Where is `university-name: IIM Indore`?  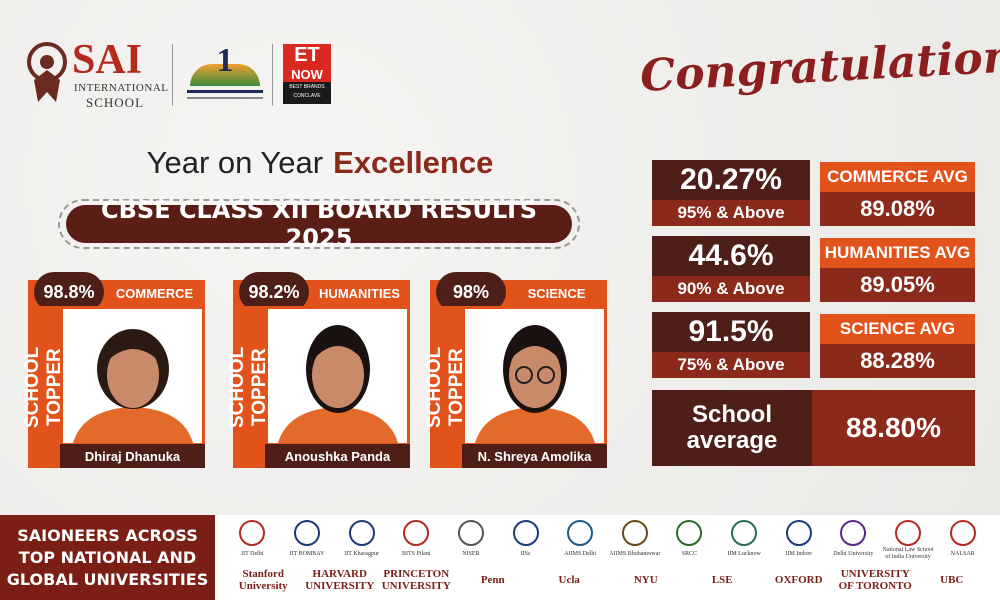
university-name: IIM Indore is located at coordinates (798, 553).